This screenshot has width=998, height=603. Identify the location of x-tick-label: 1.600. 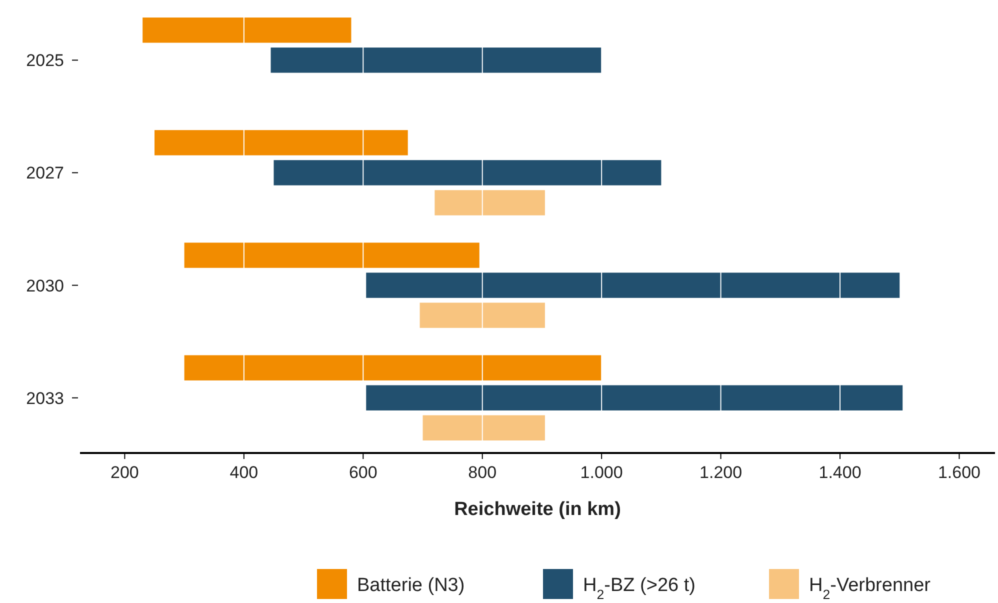
(959, 472).